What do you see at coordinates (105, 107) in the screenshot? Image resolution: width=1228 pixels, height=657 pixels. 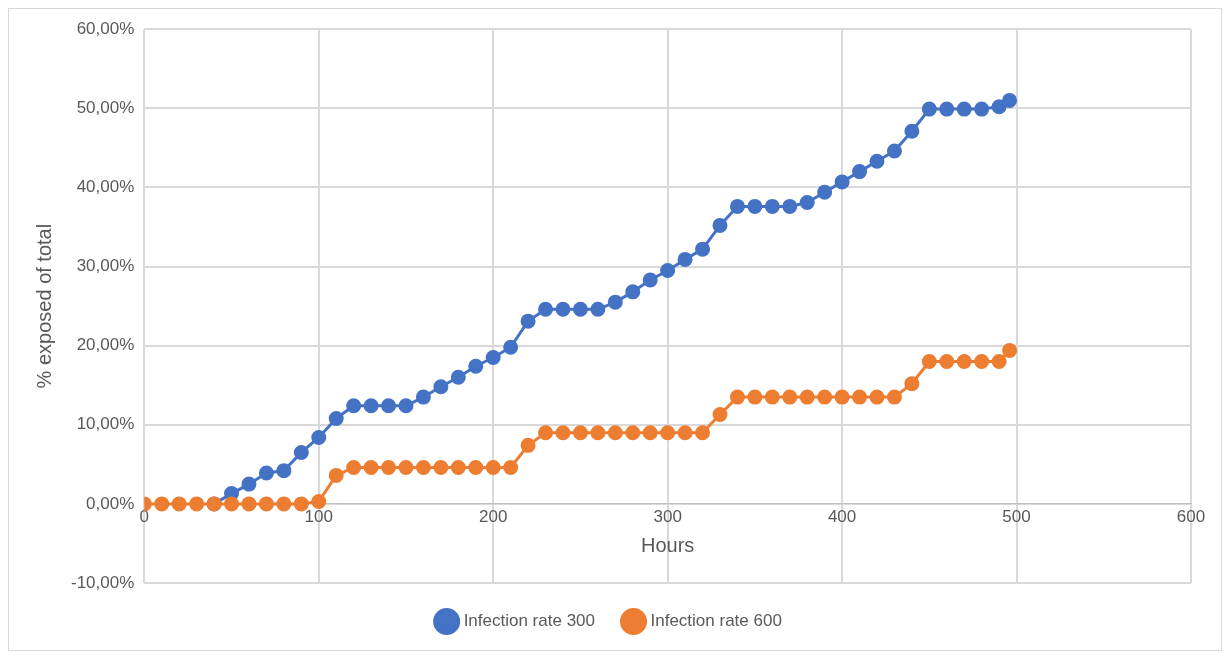 I see `y-tick-label: 50,00%` at bounding box center [105, 107].